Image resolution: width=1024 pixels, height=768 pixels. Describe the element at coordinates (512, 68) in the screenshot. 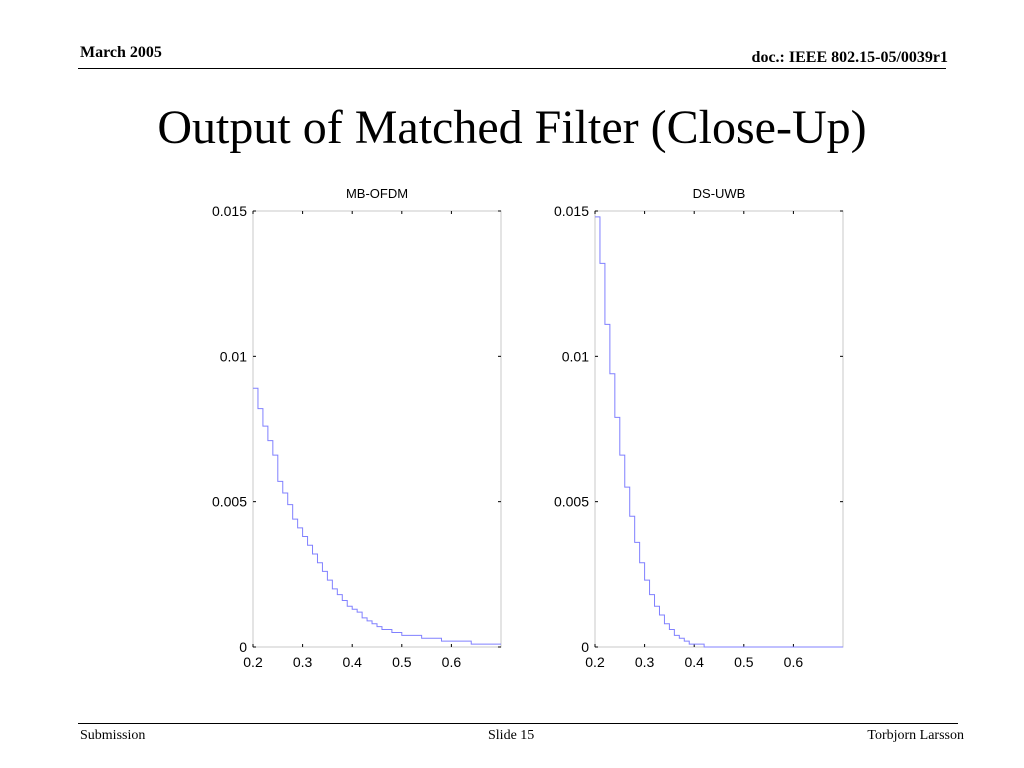

I see `header-divider` at that location.